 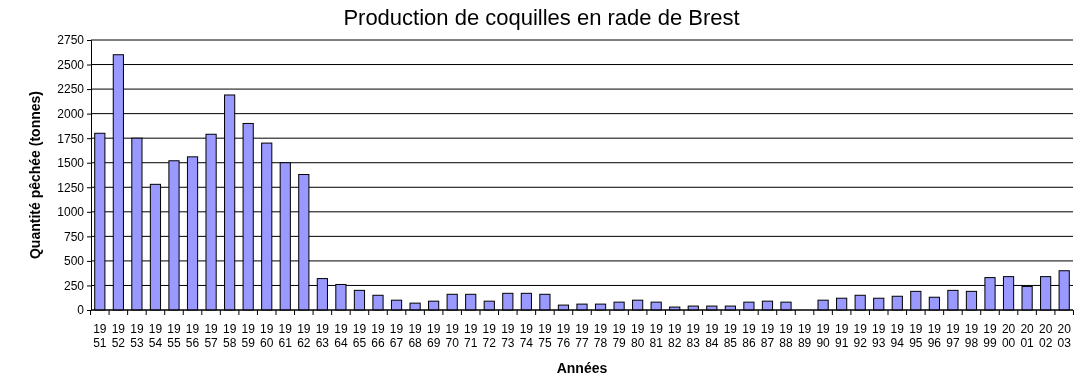 What do you see at coordinates (897, 336) in the screenshot?
I see `x-tick-label: 1994` at bounding box center [897, 336].